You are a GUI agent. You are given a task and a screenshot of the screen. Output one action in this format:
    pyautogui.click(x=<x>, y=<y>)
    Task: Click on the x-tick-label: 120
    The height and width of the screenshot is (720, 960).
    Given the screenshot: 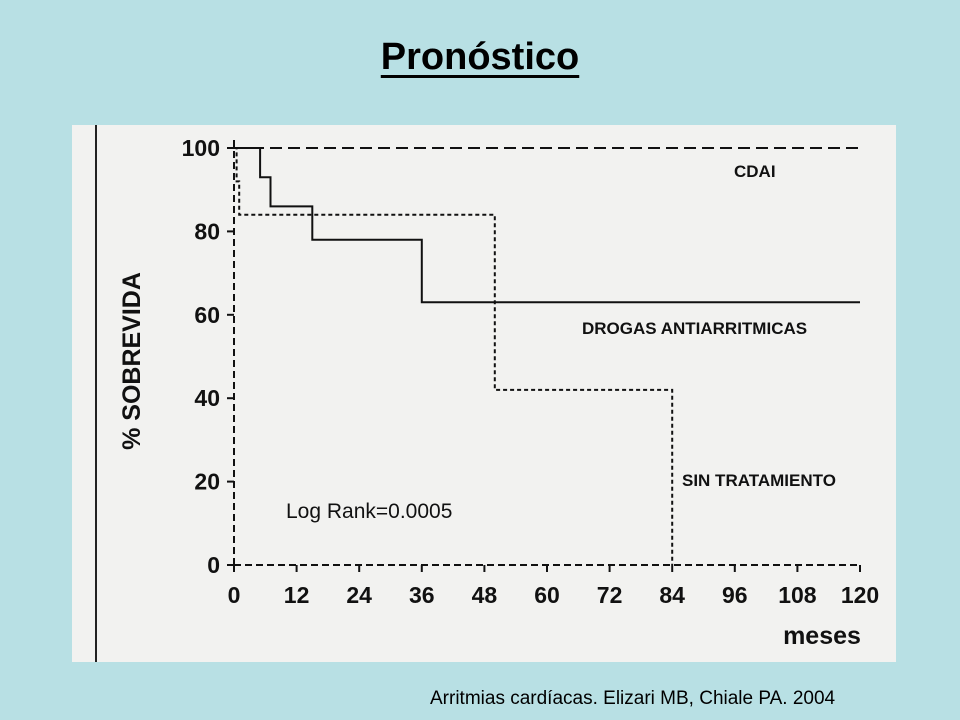 What is the action you would take?
    pyautogui.click(x=860, y=595)
    